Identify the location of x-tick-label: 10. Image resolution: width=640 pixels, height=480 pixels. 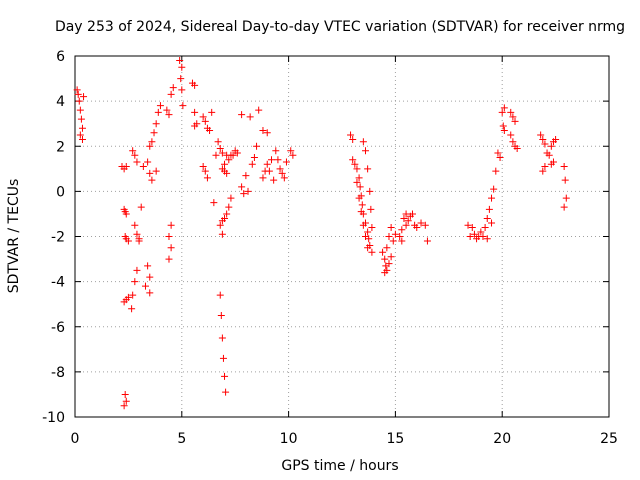
(289, 439).